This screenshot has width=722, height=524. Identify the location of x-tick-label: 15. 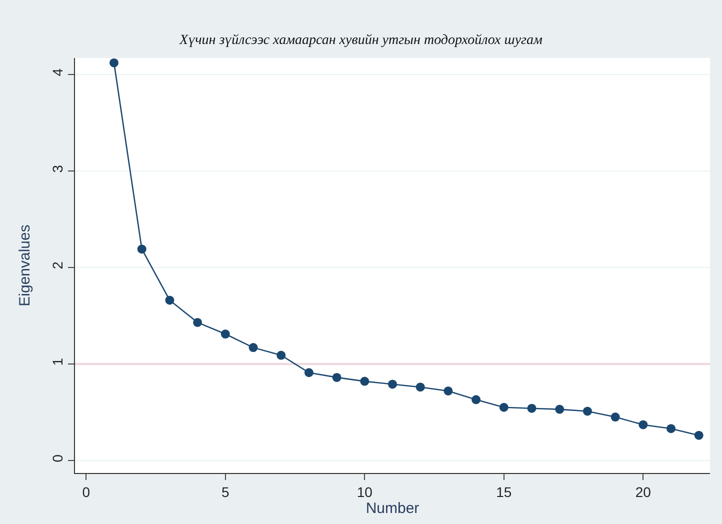
(504, 492).